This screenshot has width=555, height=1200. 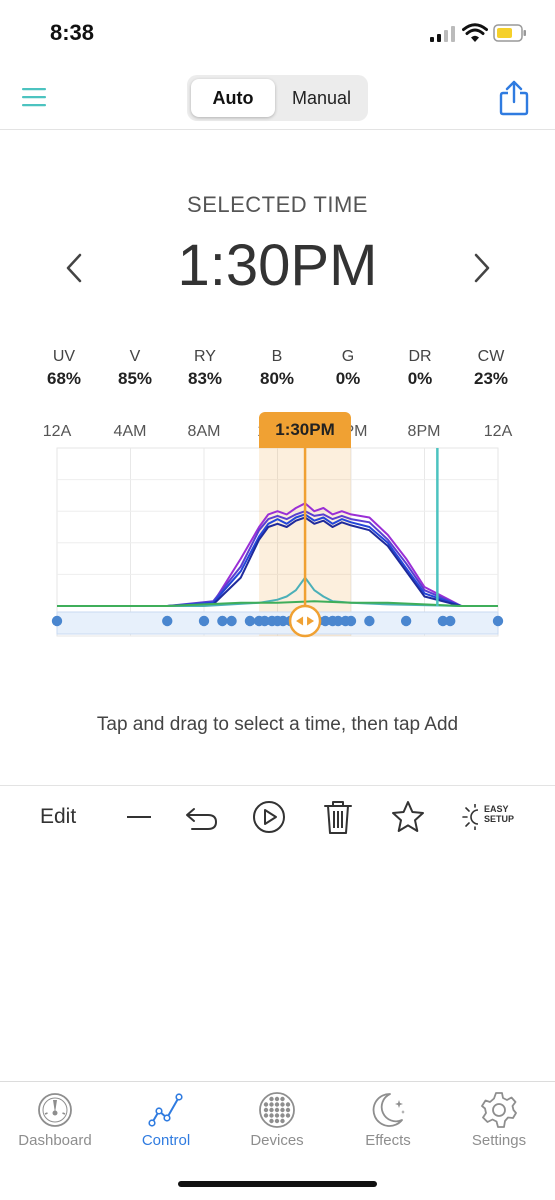 I want to click on status-time: 8:38, so click(x=72, y=32).